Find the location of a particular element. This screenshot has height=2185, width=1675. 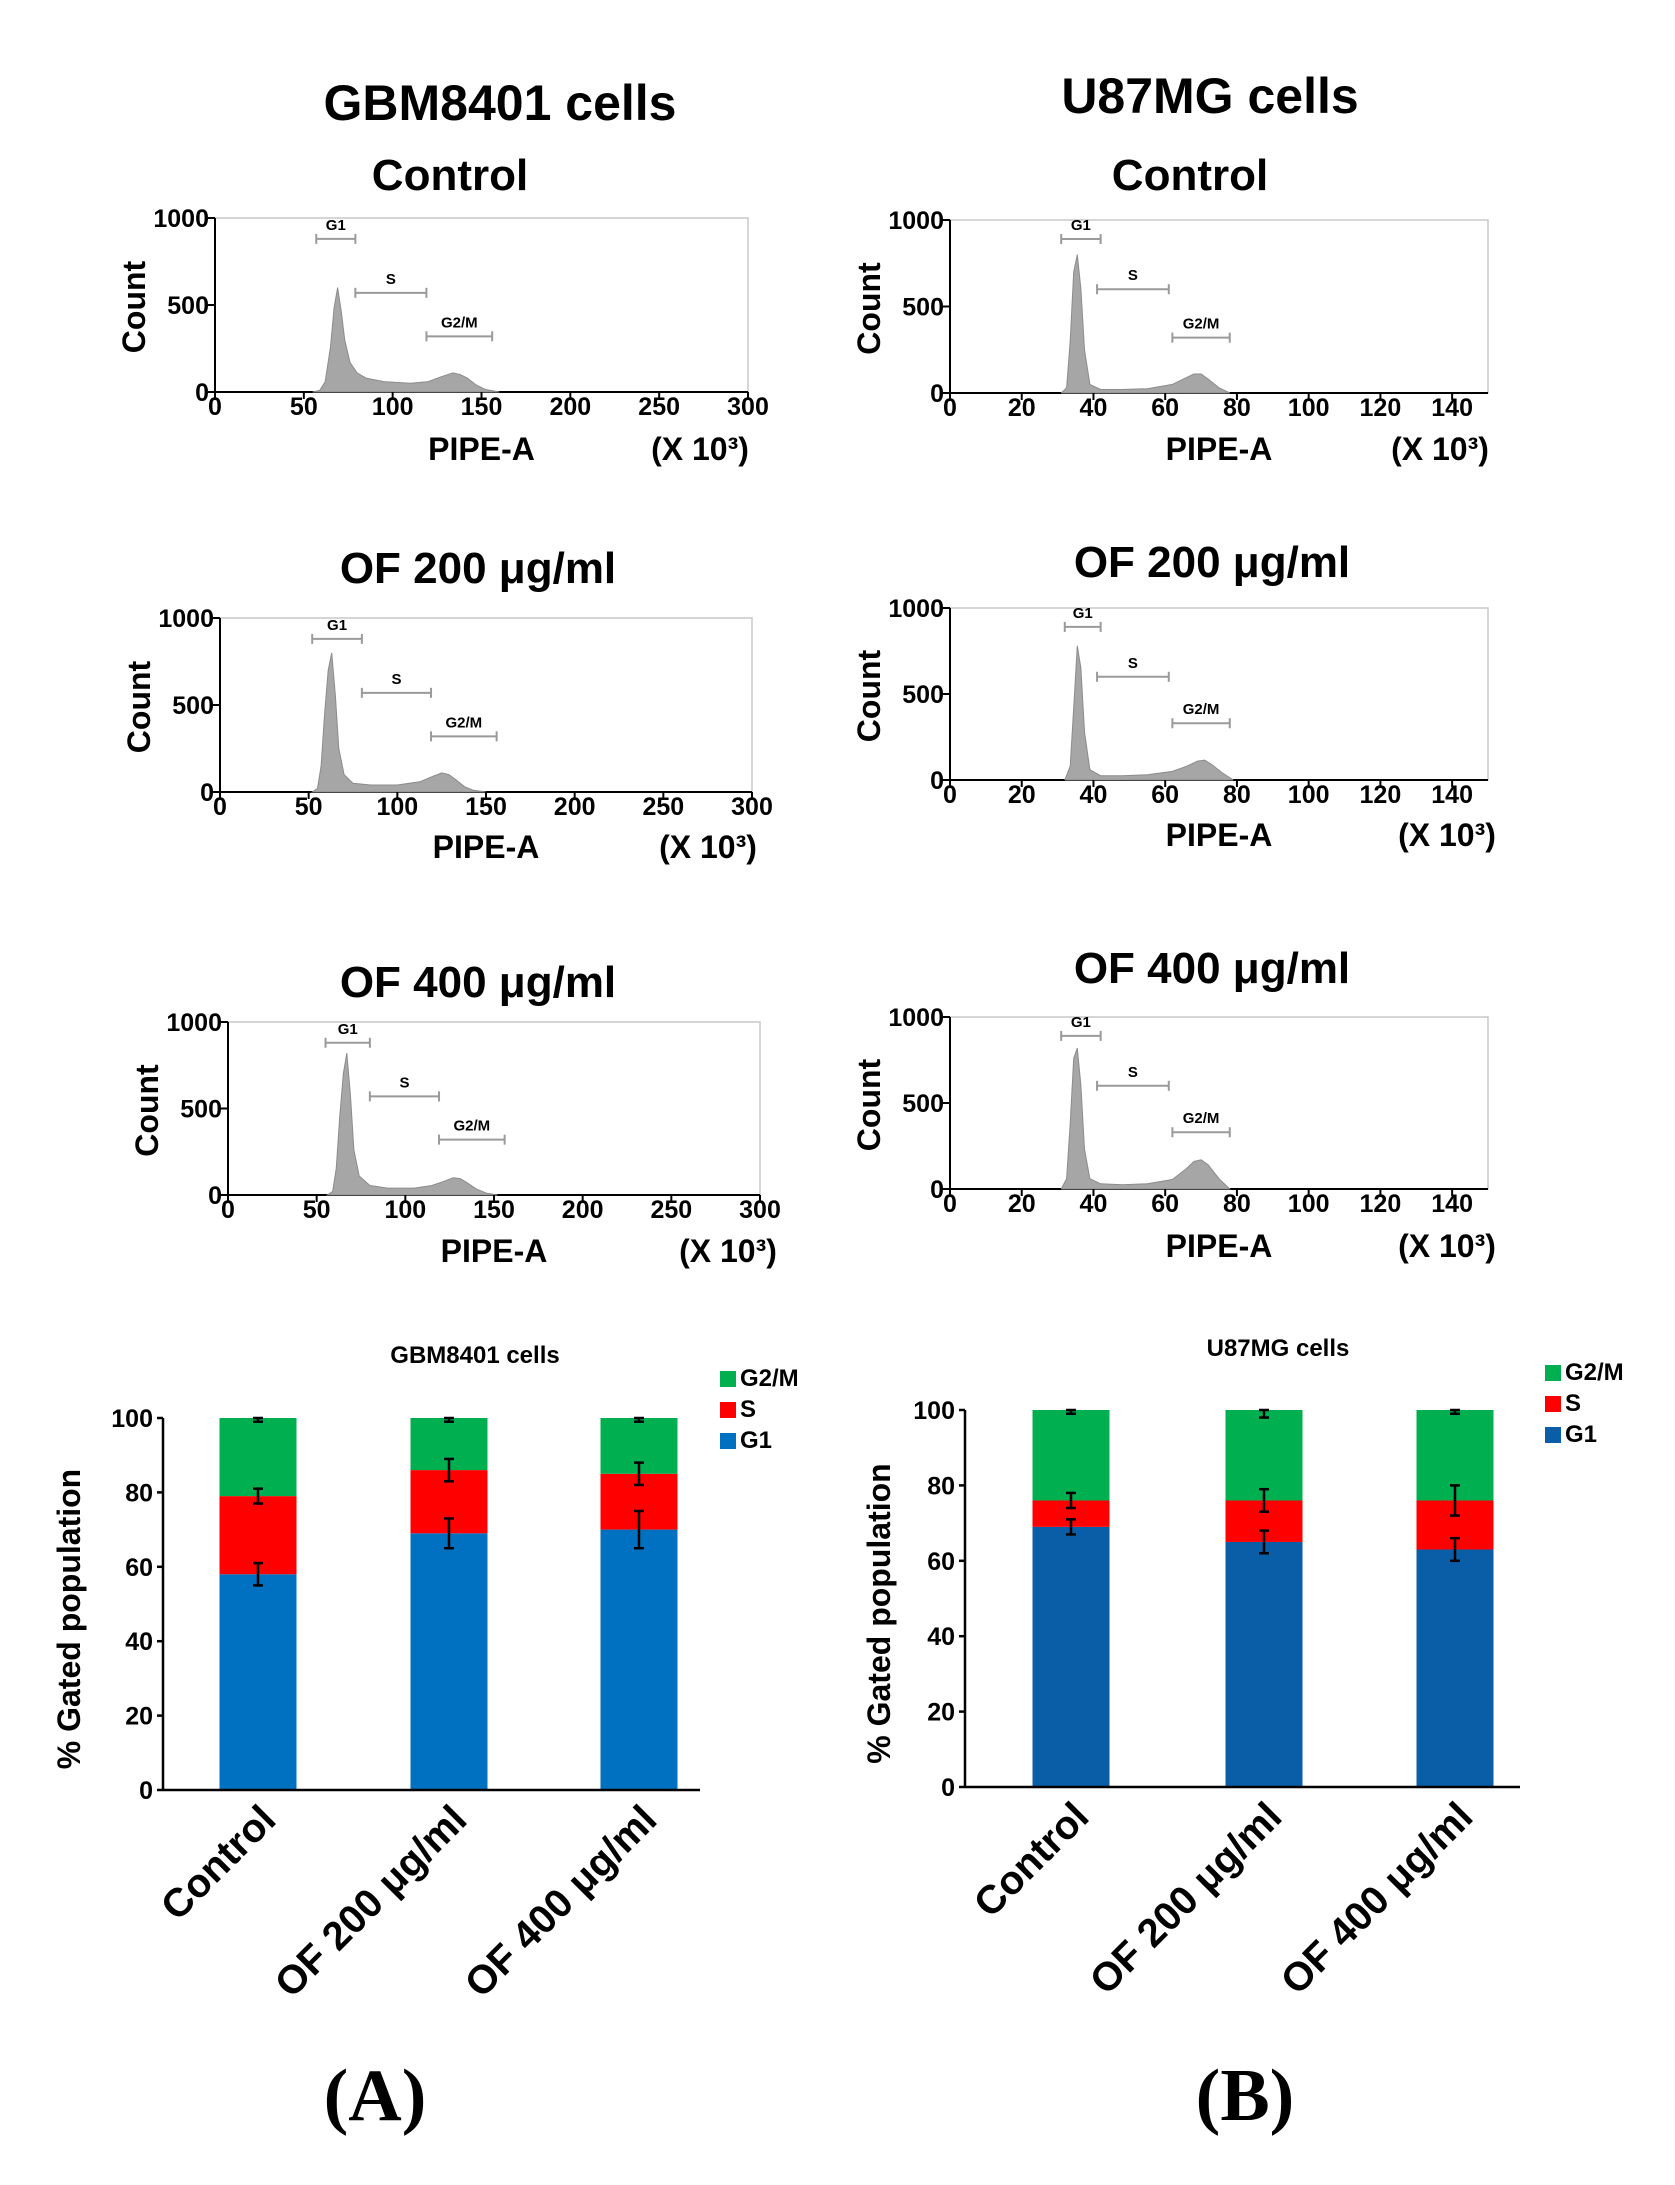

y-tick-label: 100 is located at coordinates (934, 1411).